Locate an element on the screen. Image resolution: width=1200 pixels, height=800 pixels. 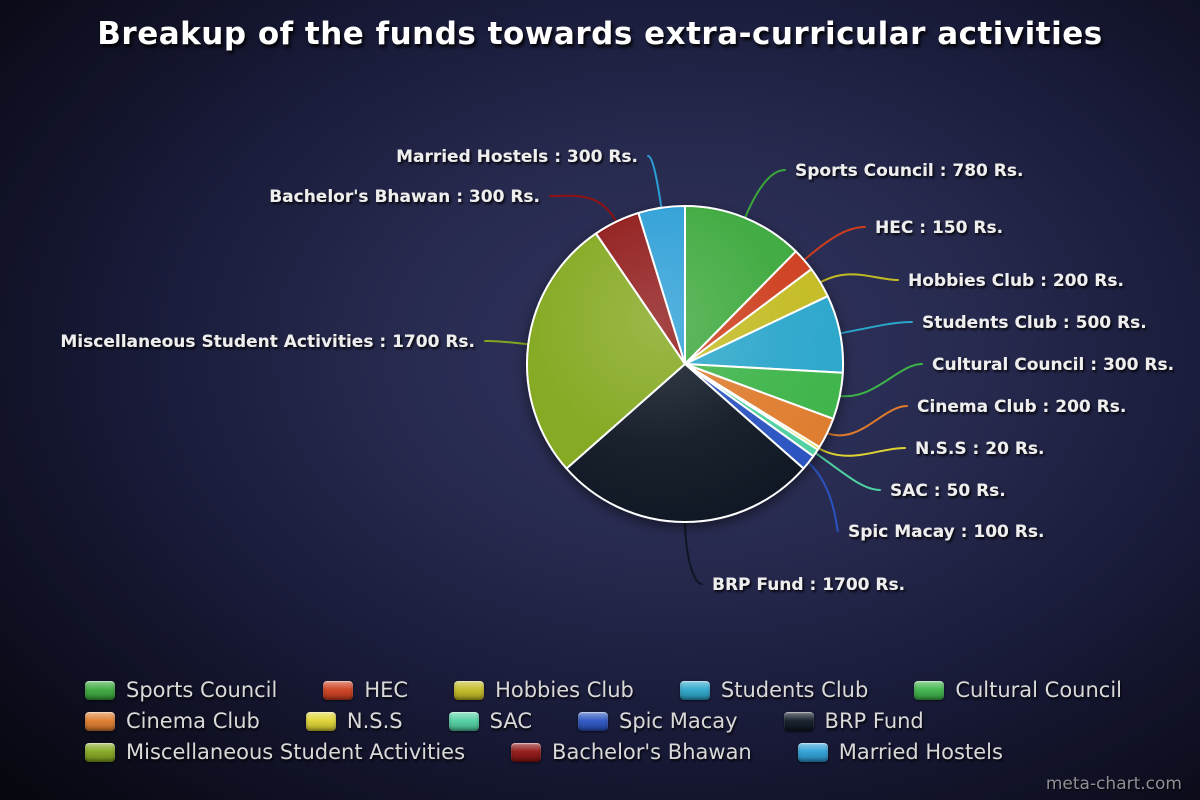
legend-item-spic-macay: Spic Macay is located at coordinates (658, 721).